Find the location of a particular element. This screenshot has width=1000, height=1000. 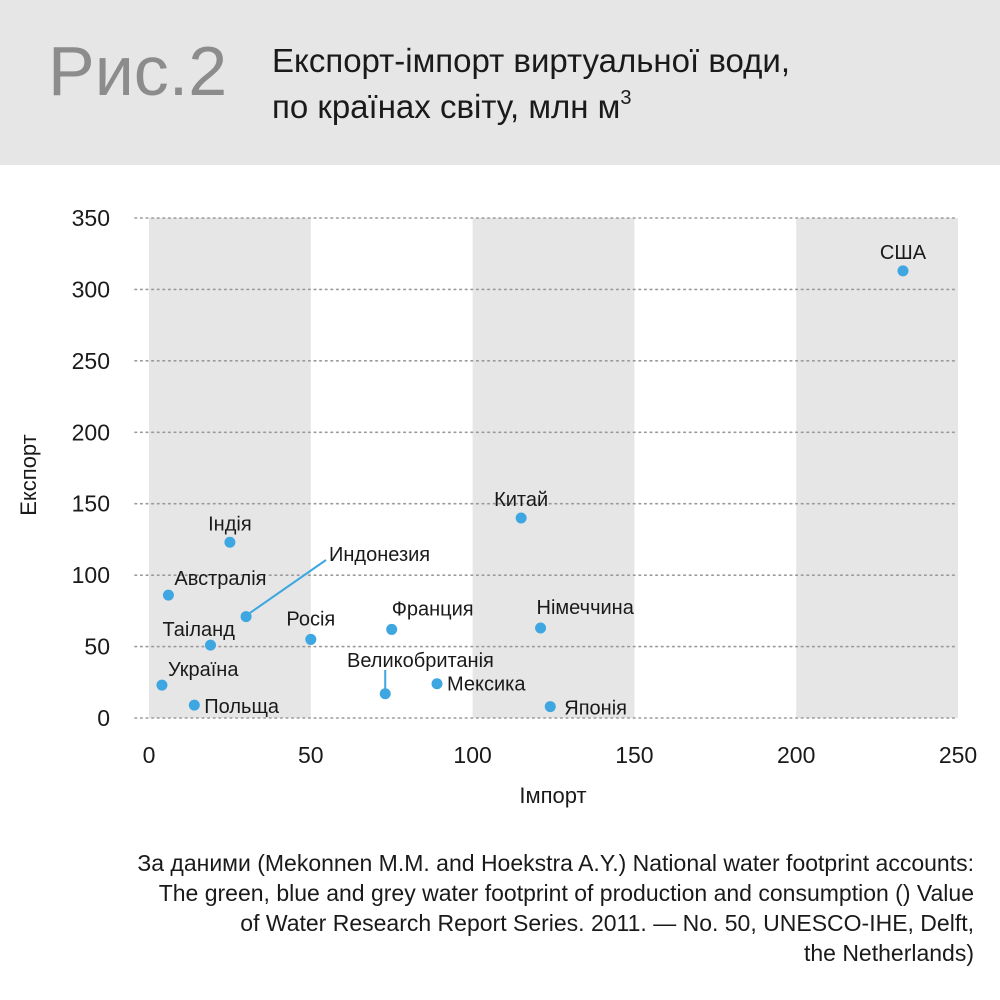

source-line-4: the Netherlands) is located at coordinates (888, 953).